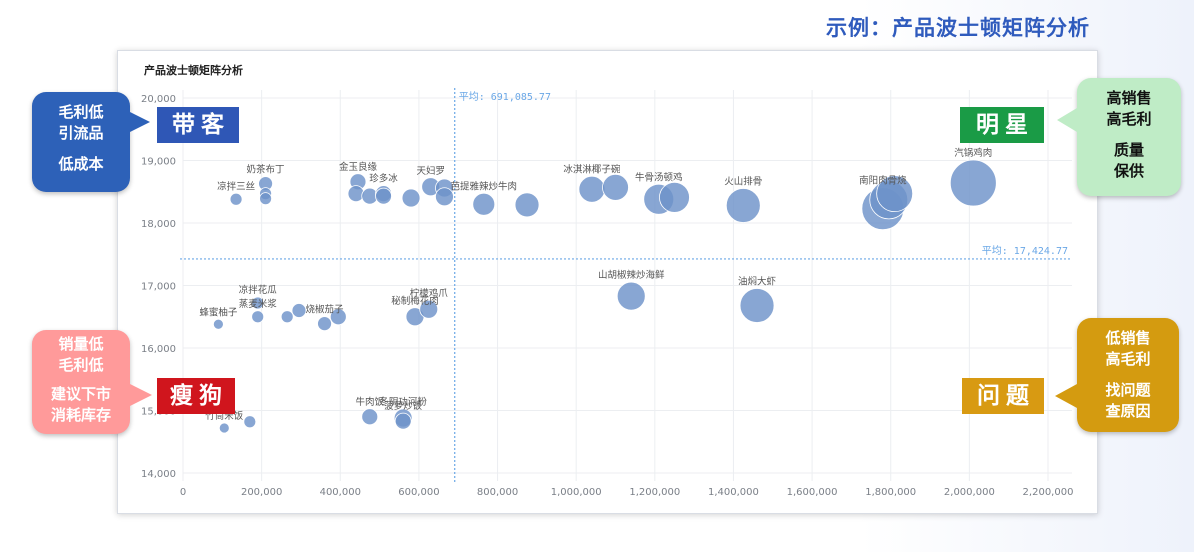 The height and width of the screenshot is (552, 1194). Describe the element at coordinates (592, 169) in the screenshot. I see `point-label: 冰淇淋椰子碗` at that location.